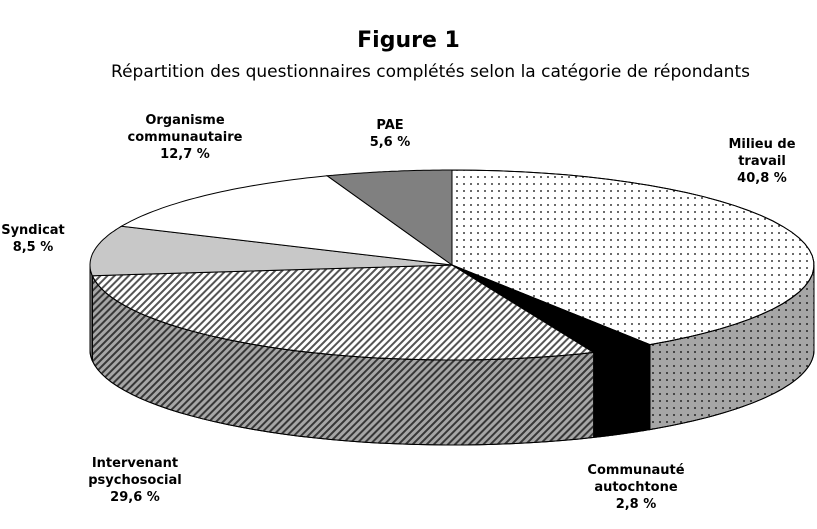  Describe the element at coordinates (33, 247) in the screenshot. I see `value-label: 8,5 %` at that location.